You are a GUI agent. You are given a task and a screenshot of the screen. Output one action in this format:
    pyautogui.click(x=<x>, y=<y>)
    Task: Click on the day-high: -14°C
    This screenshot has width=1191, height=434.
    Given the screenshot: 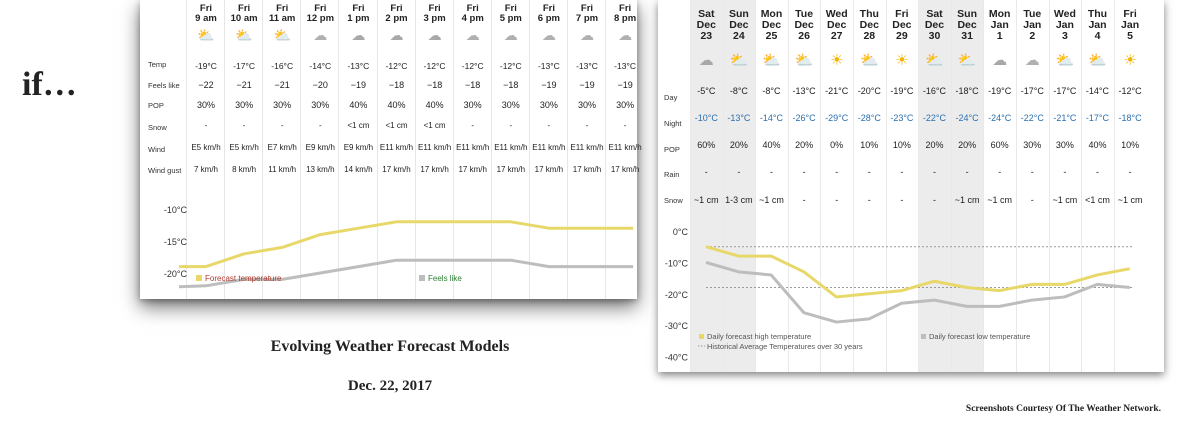 What is the action you would take?
    pyautogui.click(x=1097, y=91)
    